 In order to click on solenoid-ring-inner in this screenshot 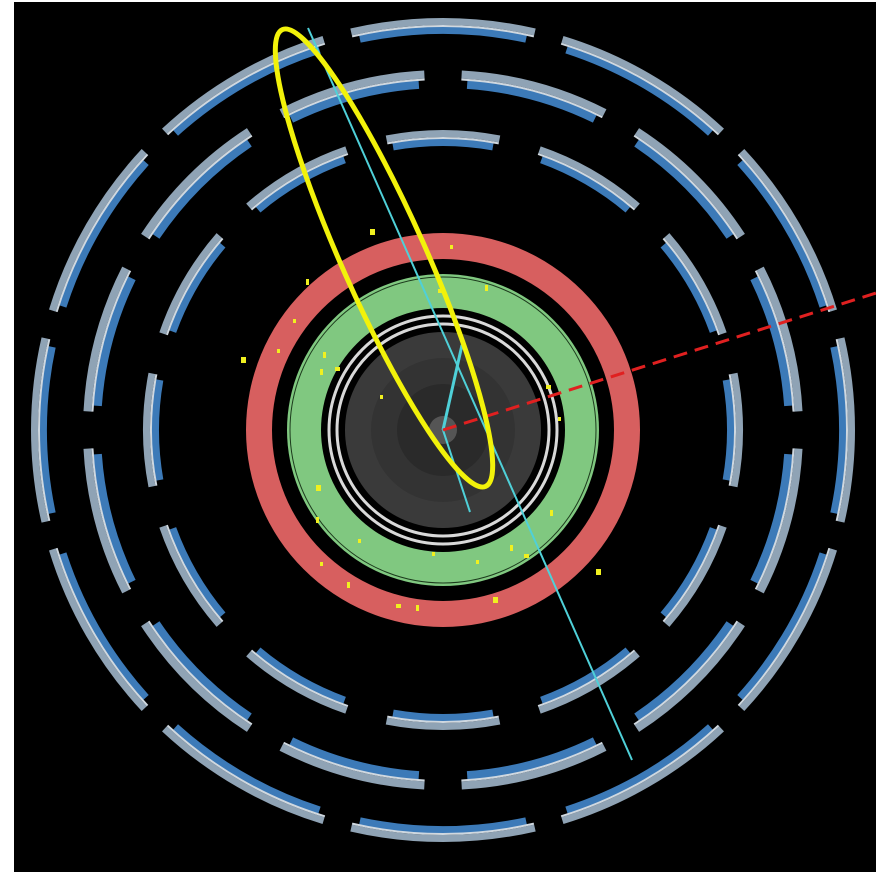, I will do `click(443, 430)`.